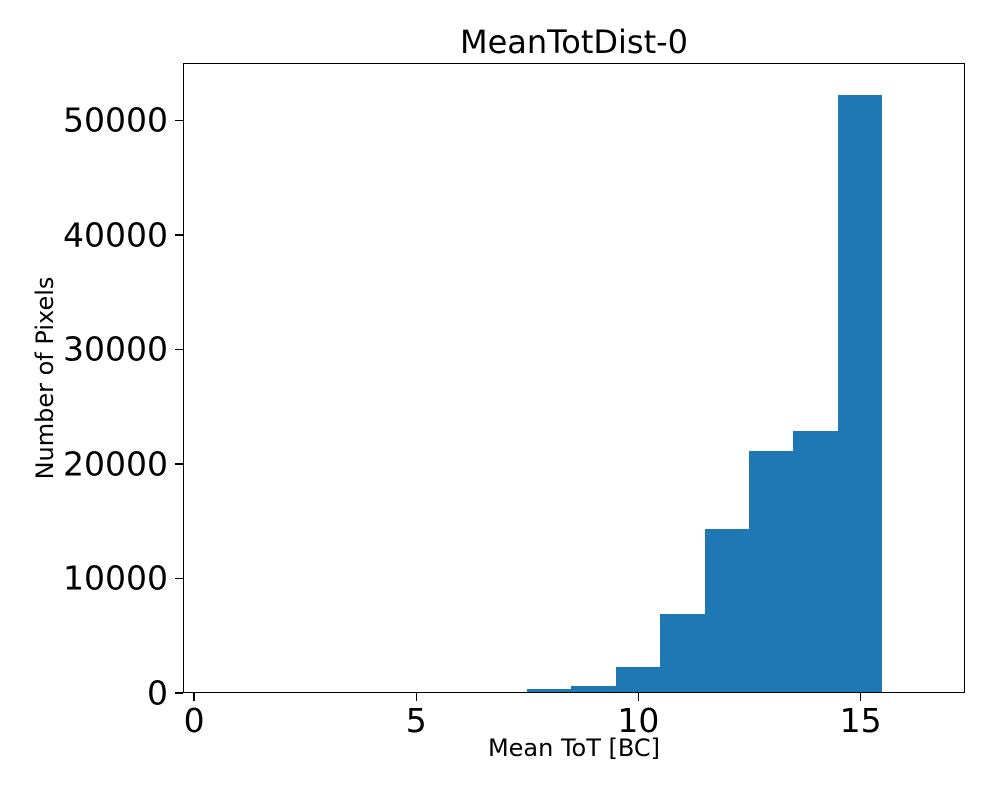 This screenshot has width=1000, height=800. I want to click on y-axis-label: Number of Pixels, so click(45, 378).